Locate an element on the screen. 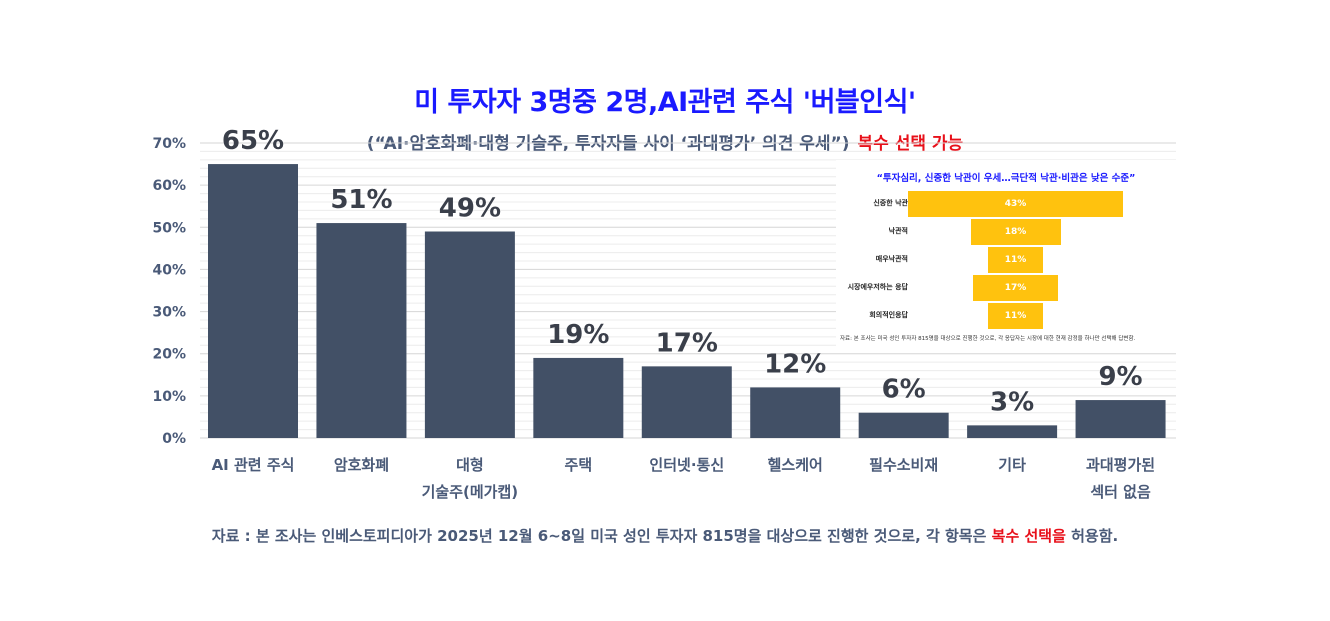 This screenshot has width=1330, height=621. inset-row: 매우낙관적 11% is located at coordinates (1006, 260).